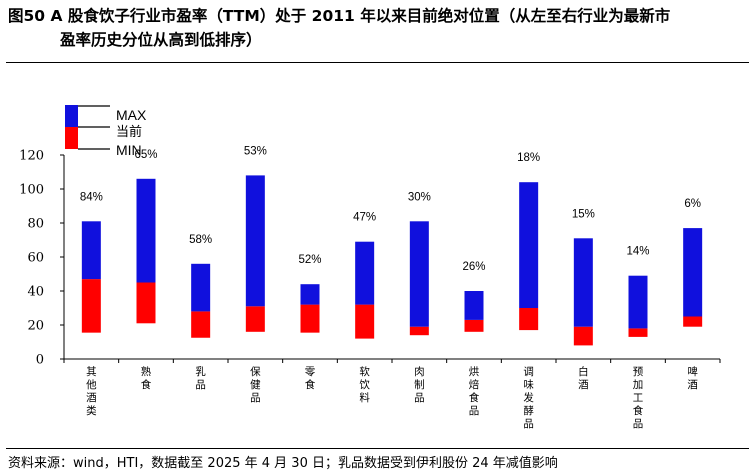 The width and height of the screenshot is (755, 476). Describe the element at coordinates (255, 384) in the screenshot. I see `x-category-label: 保健品` at that location.